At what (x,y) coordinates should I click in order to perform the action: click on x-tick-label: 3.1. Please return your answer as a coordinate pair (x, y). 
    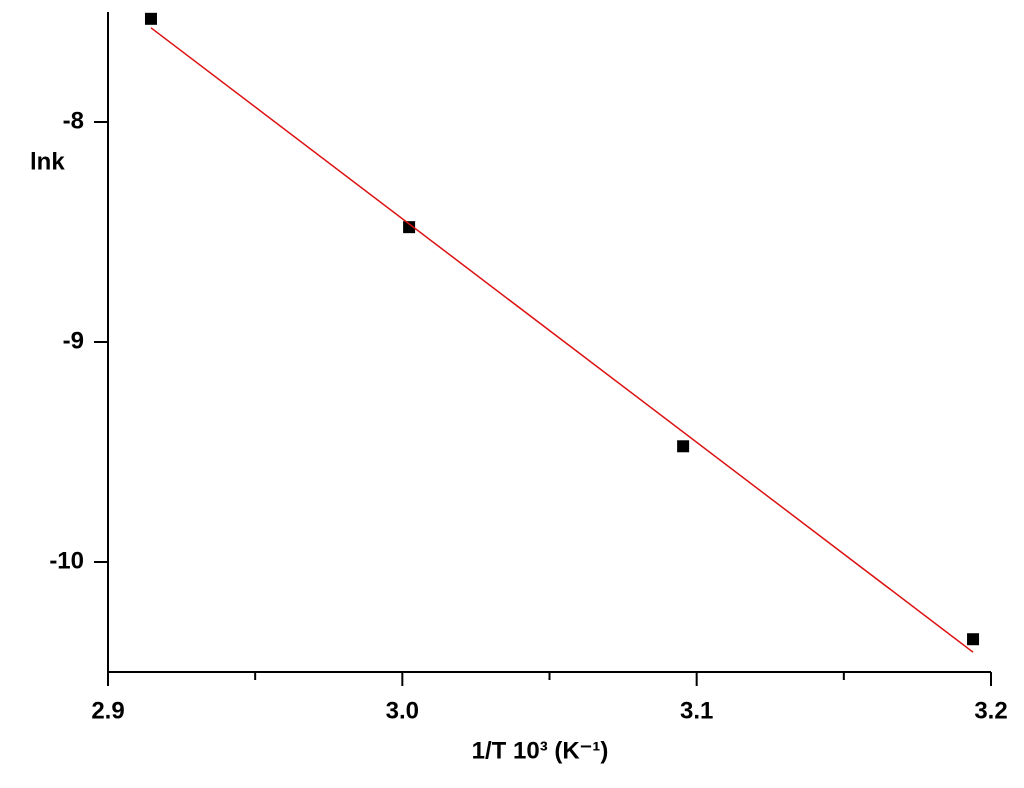
    Looking at the image, I should click on (696, 710).